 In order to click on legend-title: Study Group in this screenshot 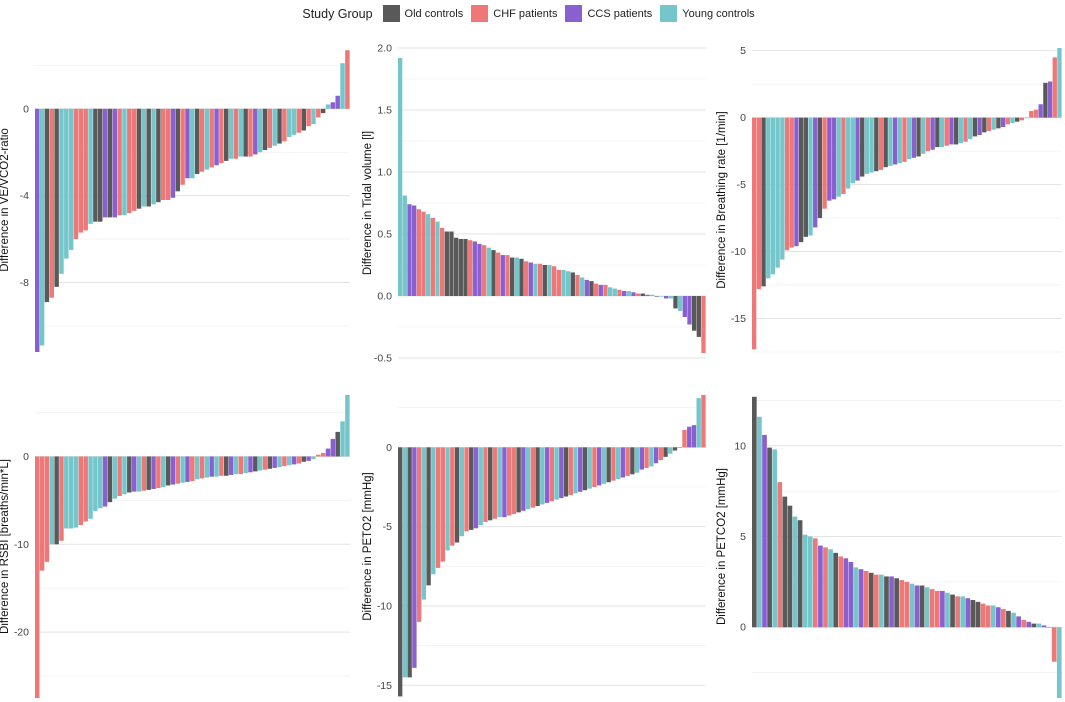, I will do `click(337, 13)`.